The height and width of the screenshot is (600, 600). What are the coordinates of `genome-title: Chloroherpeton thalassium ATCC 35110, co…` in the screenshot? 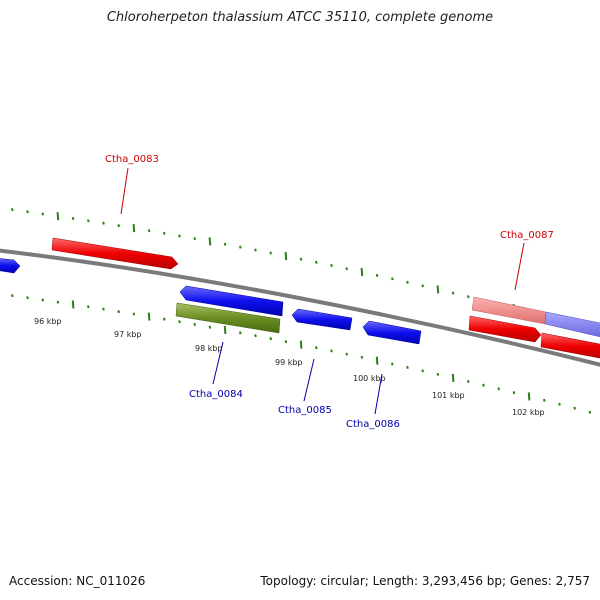 It's located at (300, 17).